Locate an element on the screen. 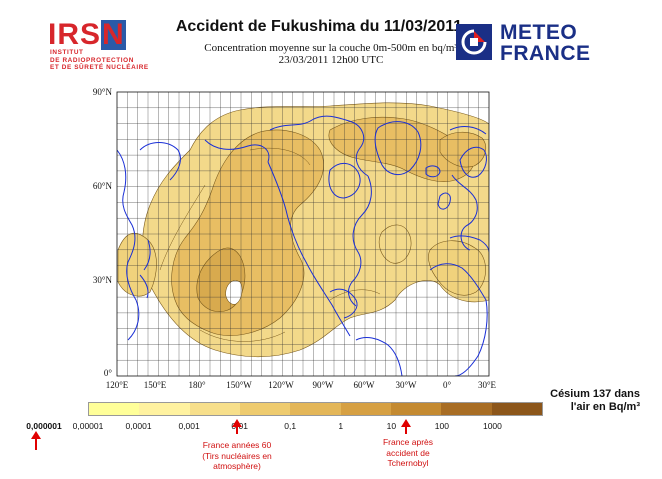 The width and height of the screenshot is (662, 479). lon-label-30e: 30°E is located at coordinates (487, 385).